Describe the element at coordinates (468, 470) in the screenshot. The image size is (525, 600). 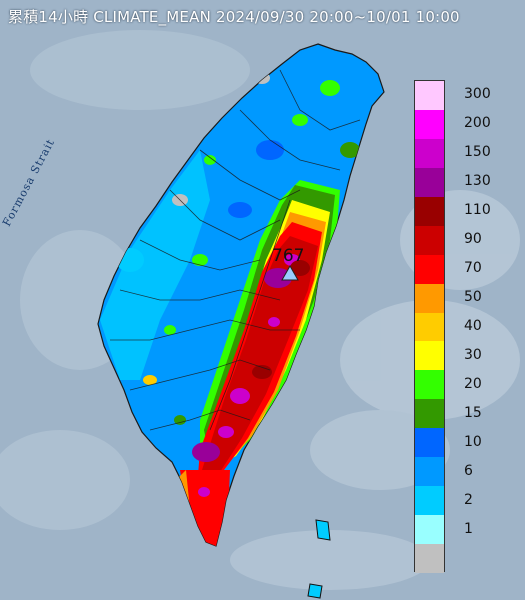
I see `legend-label: 6` at that location.